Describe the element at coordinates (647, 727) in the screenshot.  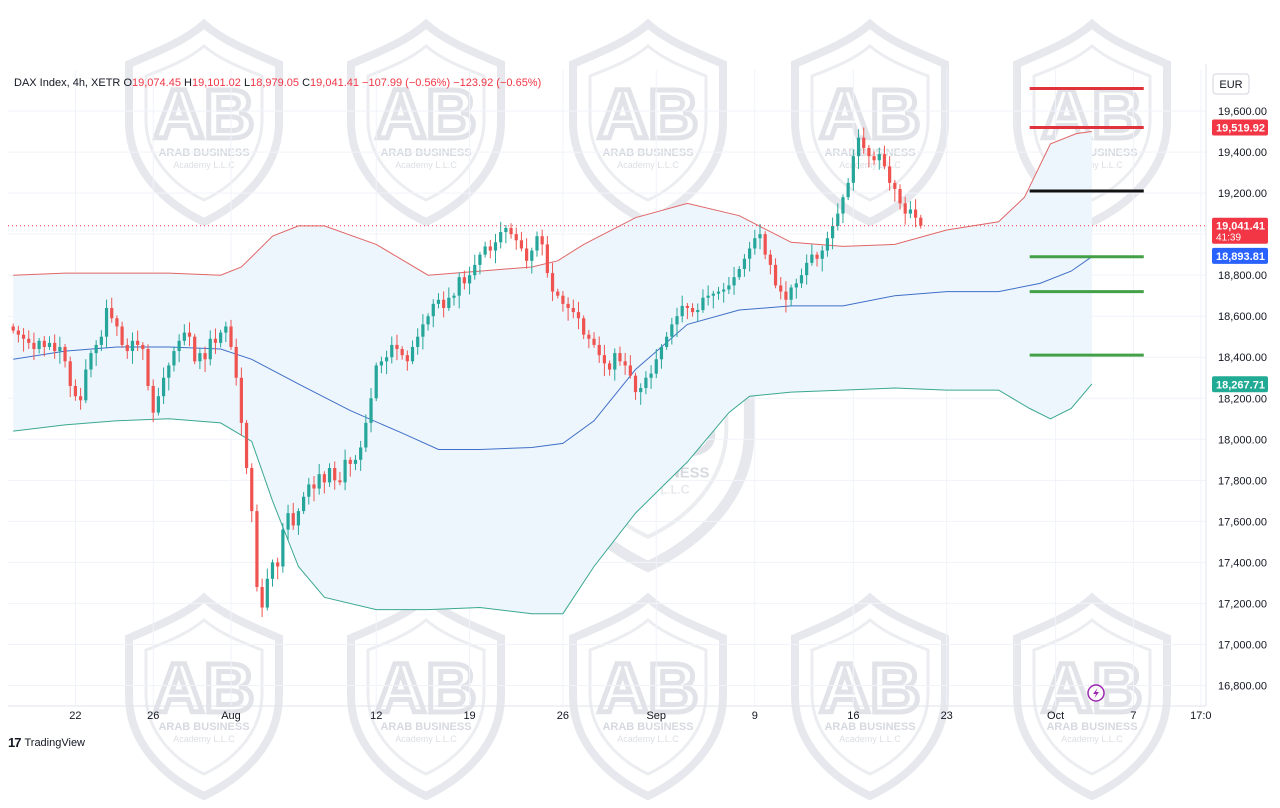
I see `watermark-text: ARAB BUSINESS` at that location.